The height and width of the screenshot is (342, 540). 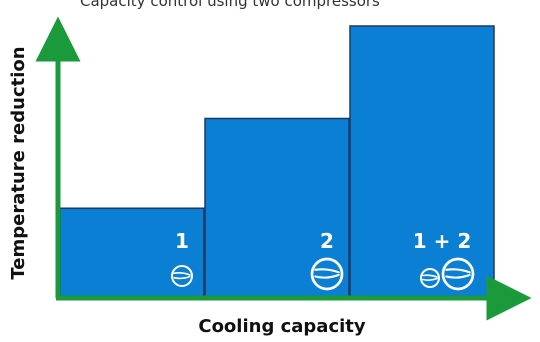 What do you see at coordinates (230, 5) in the screenshot?
I see `caption-fragment: Capacity control using two compressors` at bounding box center [230, 5].